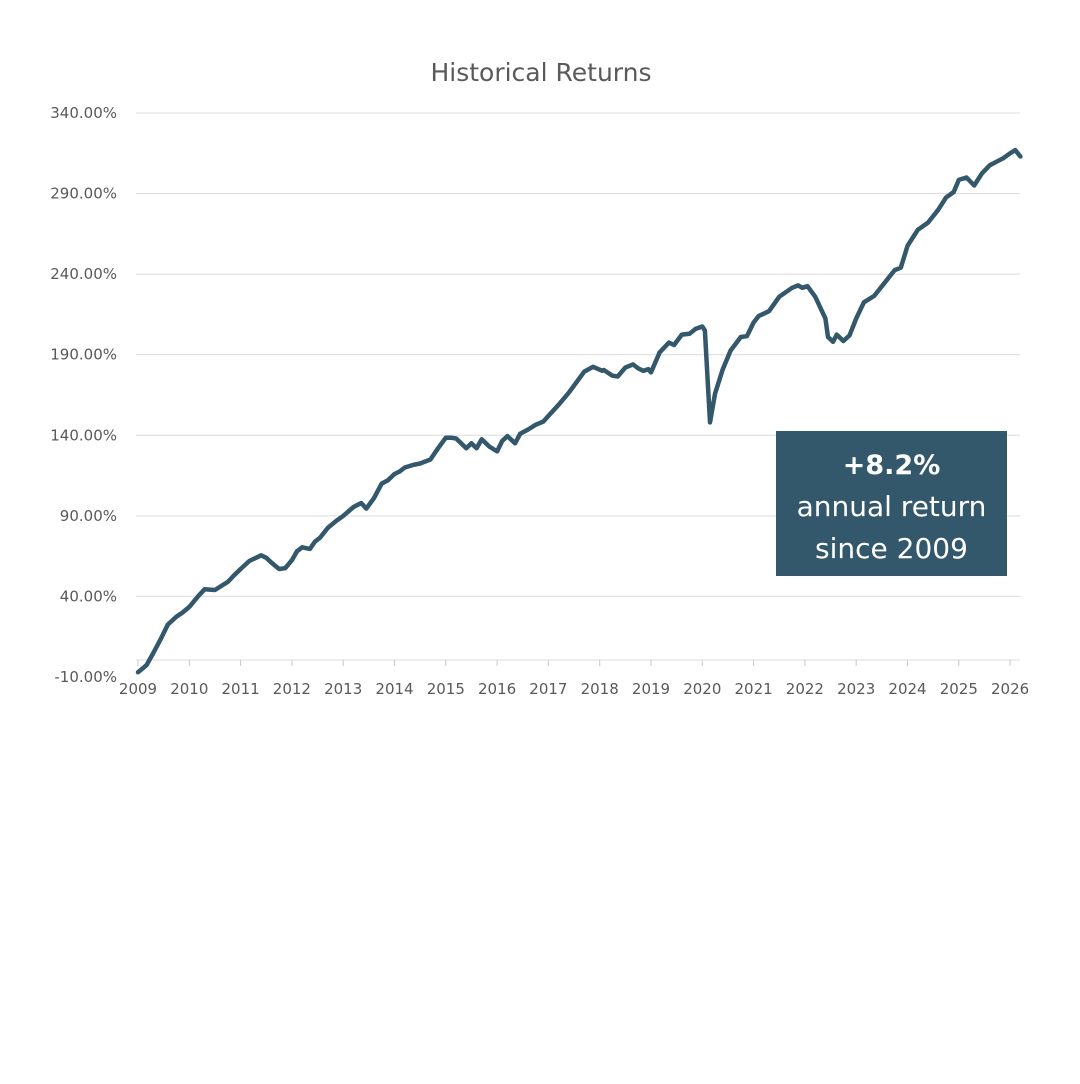 This screenshot has height=1084, width=1080. What do you see at coordinates (138, 689) in the screenshot?
I see `x-tick-label: 2009` at bounding box center [138, 689].